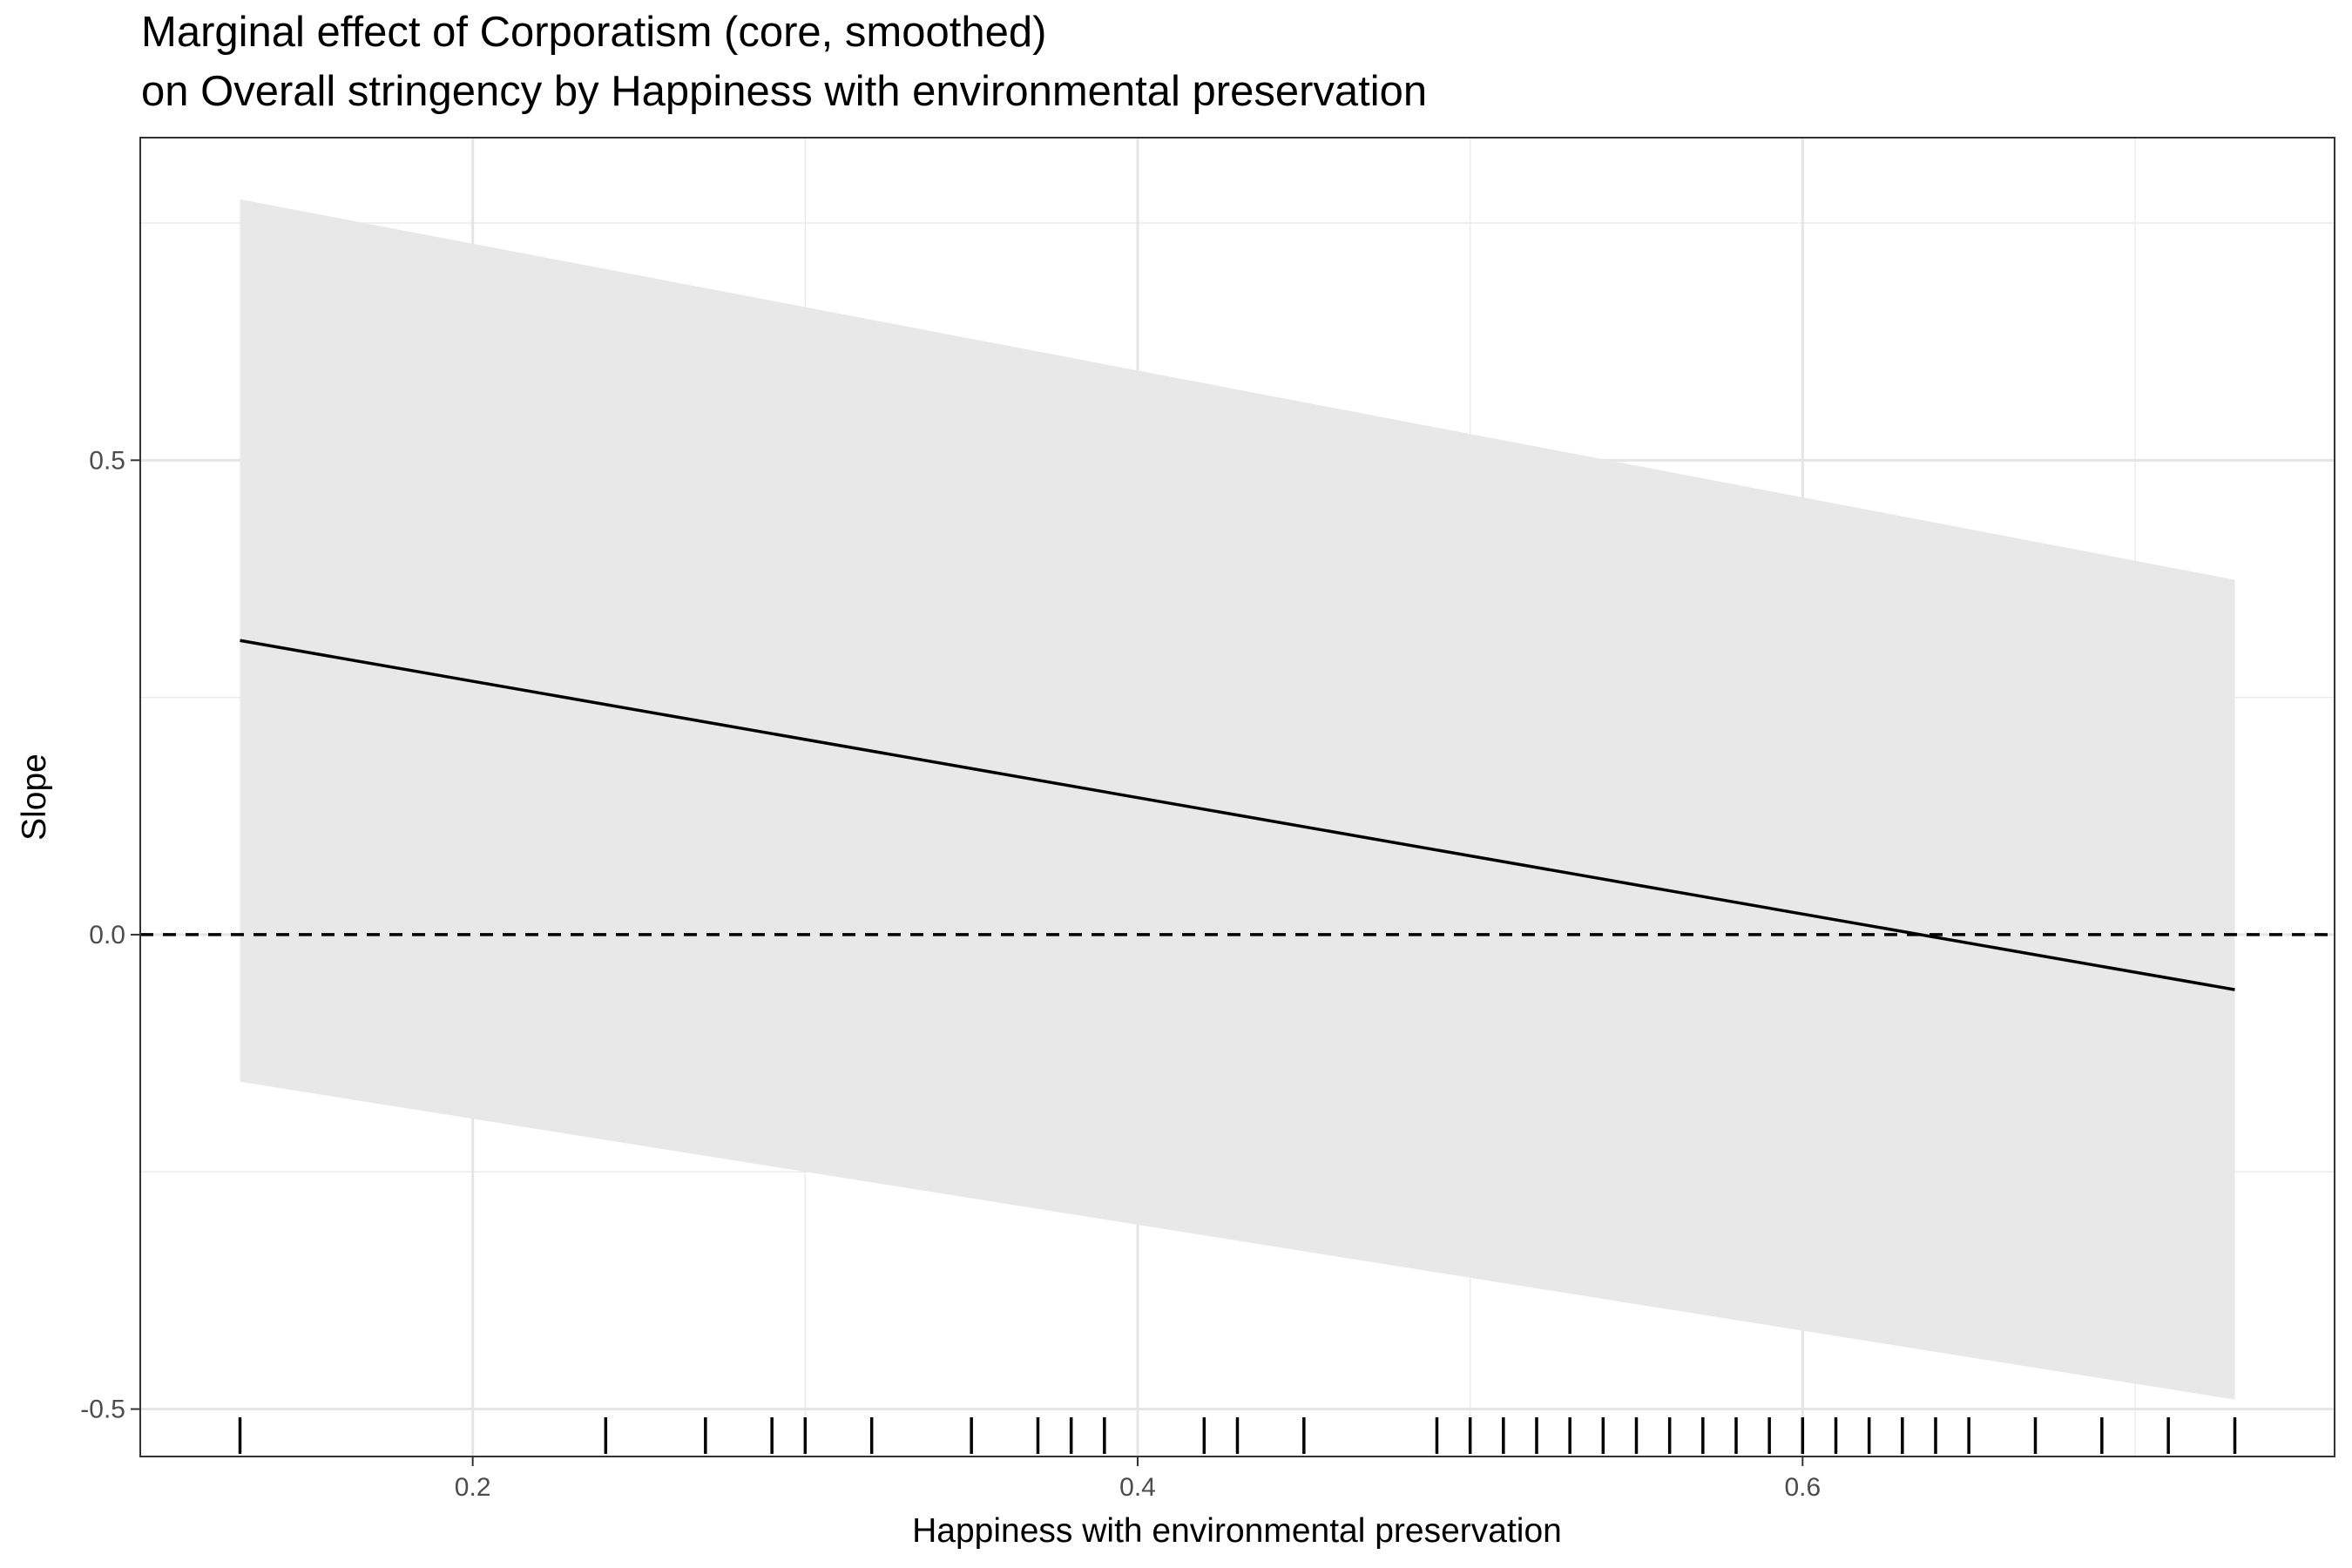  Describe the element at coordinates (1803, 1487) in the screenshot. I see `x-tick-label: 0.6` at that location.